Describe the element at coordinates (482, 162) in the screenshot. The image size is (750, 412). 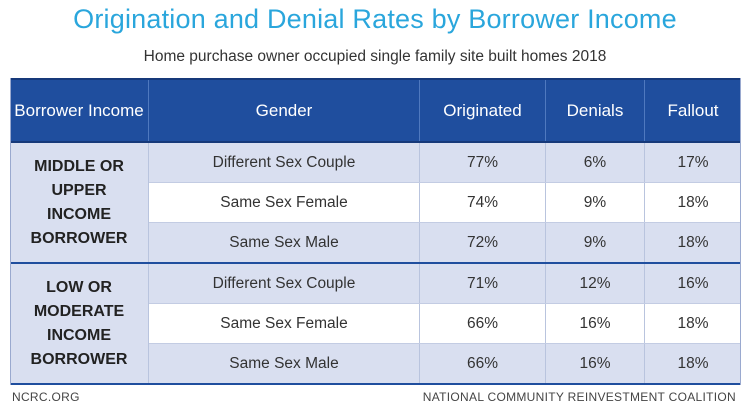
I see `cell-originated: 77%` at that location.